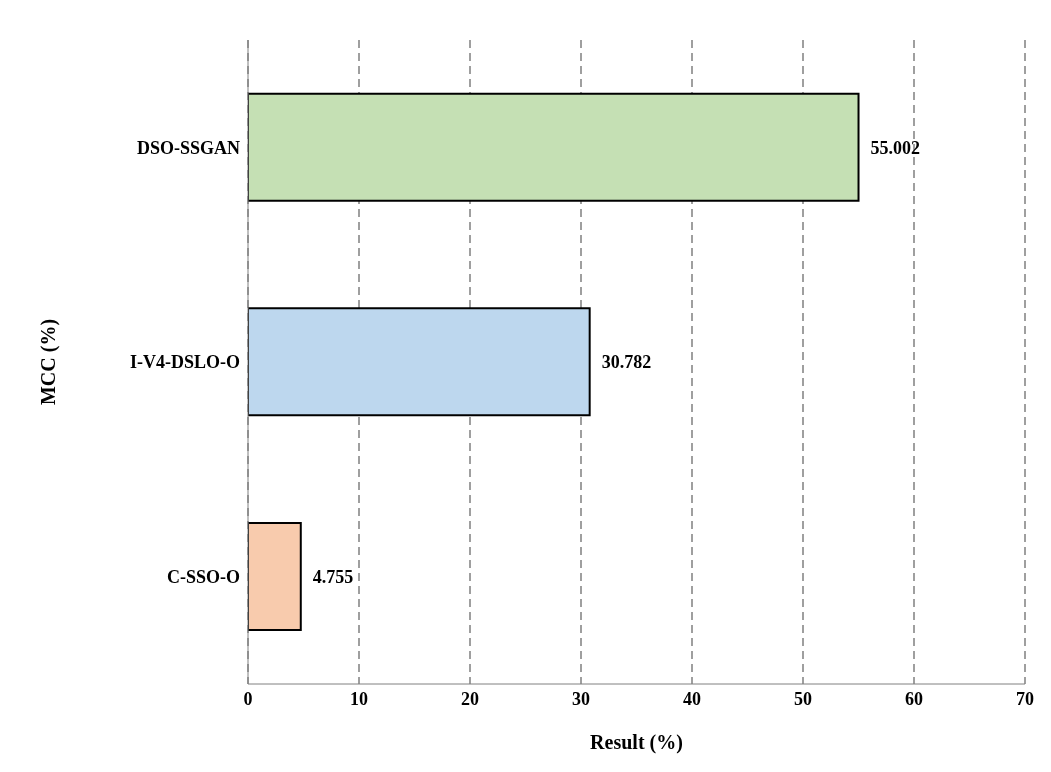 The image size is (1051, 772). I want to click on y-tick-label: DSO-SSGAN, so click(188, 147).